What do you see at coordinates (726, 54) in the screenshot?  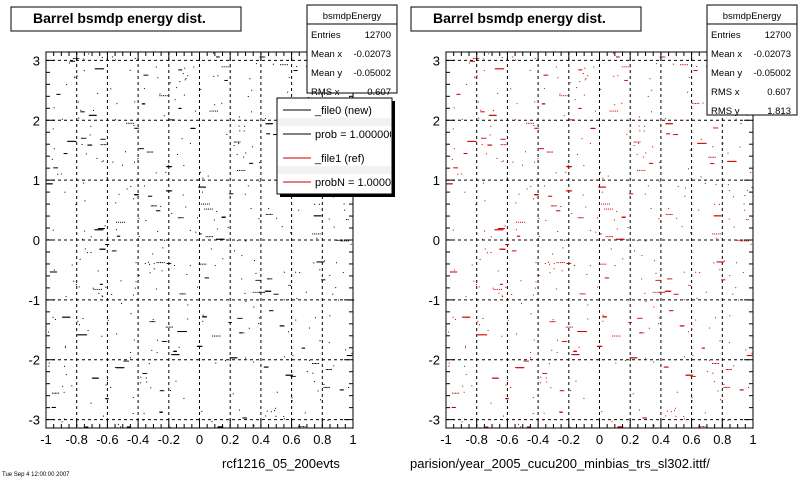 I see `stats-label: Mean x` at bounding box center [726, 54].